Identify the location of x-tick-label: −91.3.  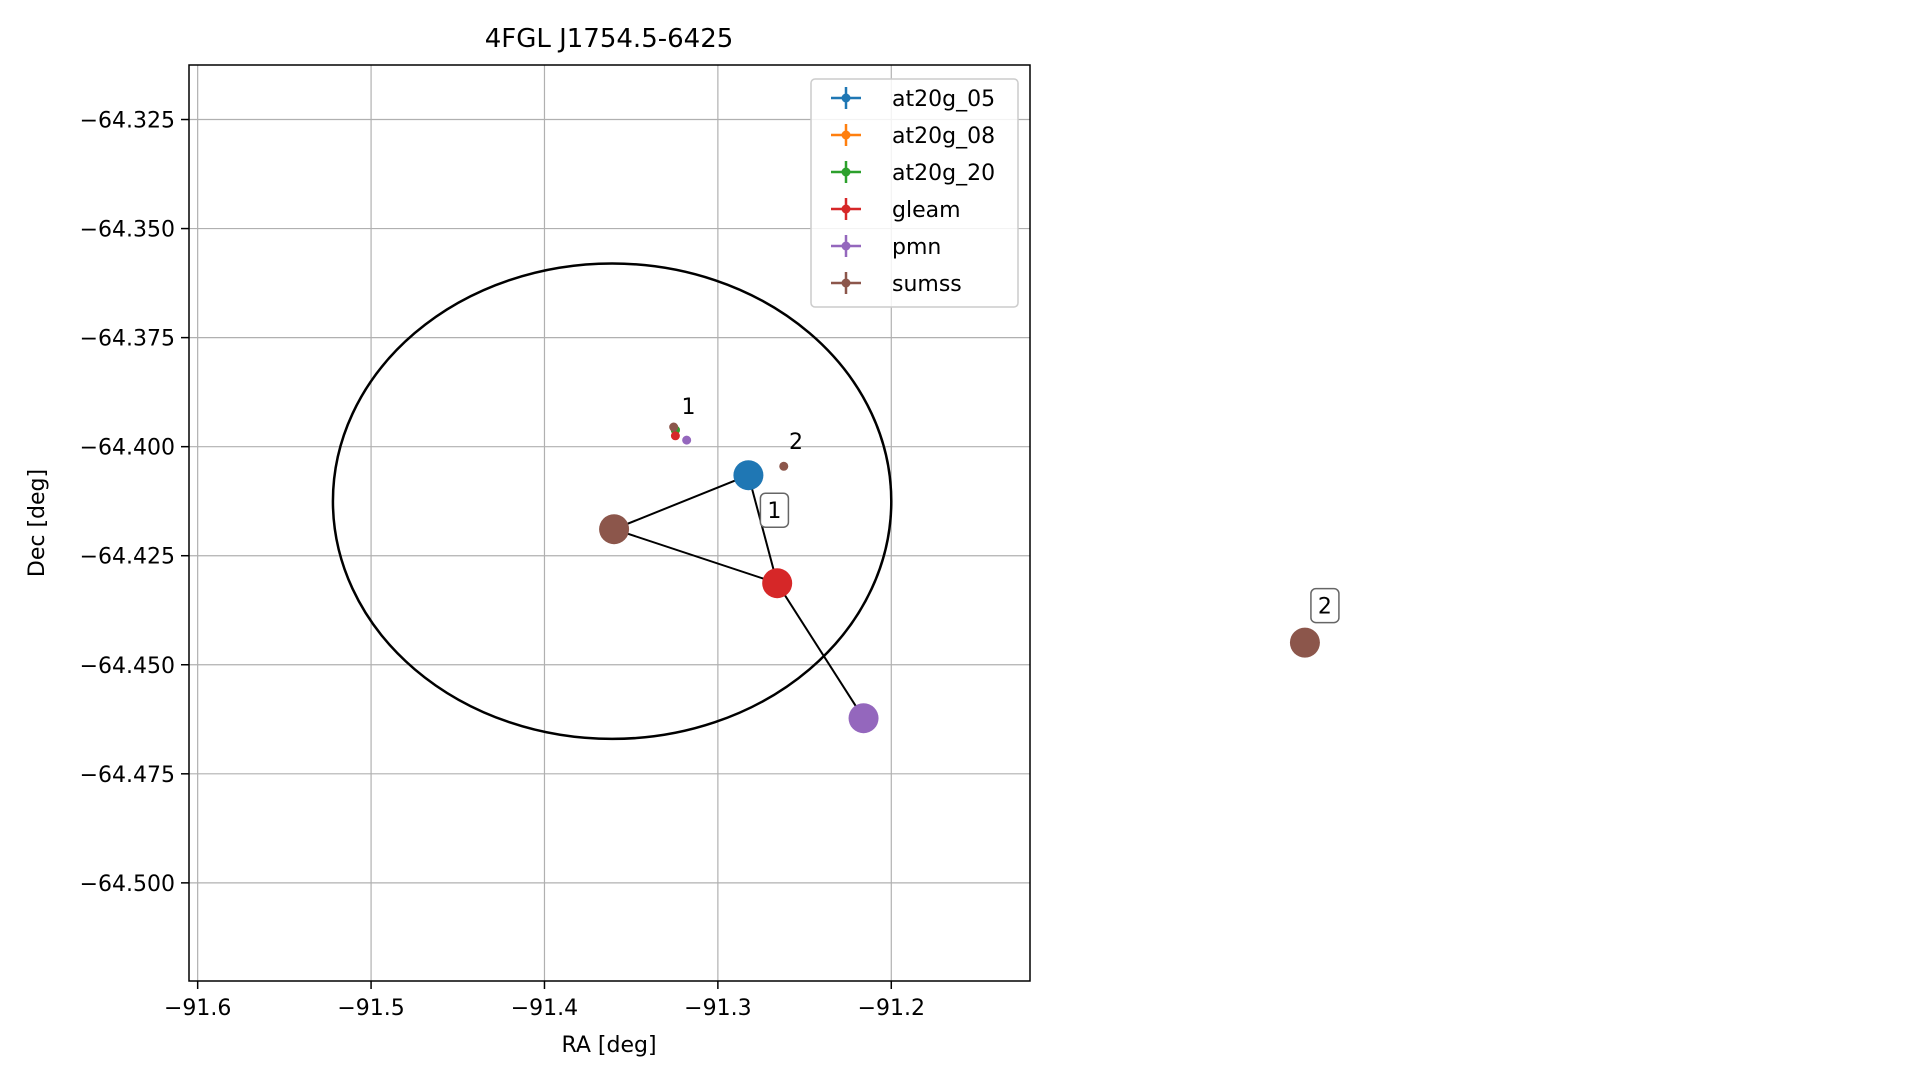
(717, 1008).